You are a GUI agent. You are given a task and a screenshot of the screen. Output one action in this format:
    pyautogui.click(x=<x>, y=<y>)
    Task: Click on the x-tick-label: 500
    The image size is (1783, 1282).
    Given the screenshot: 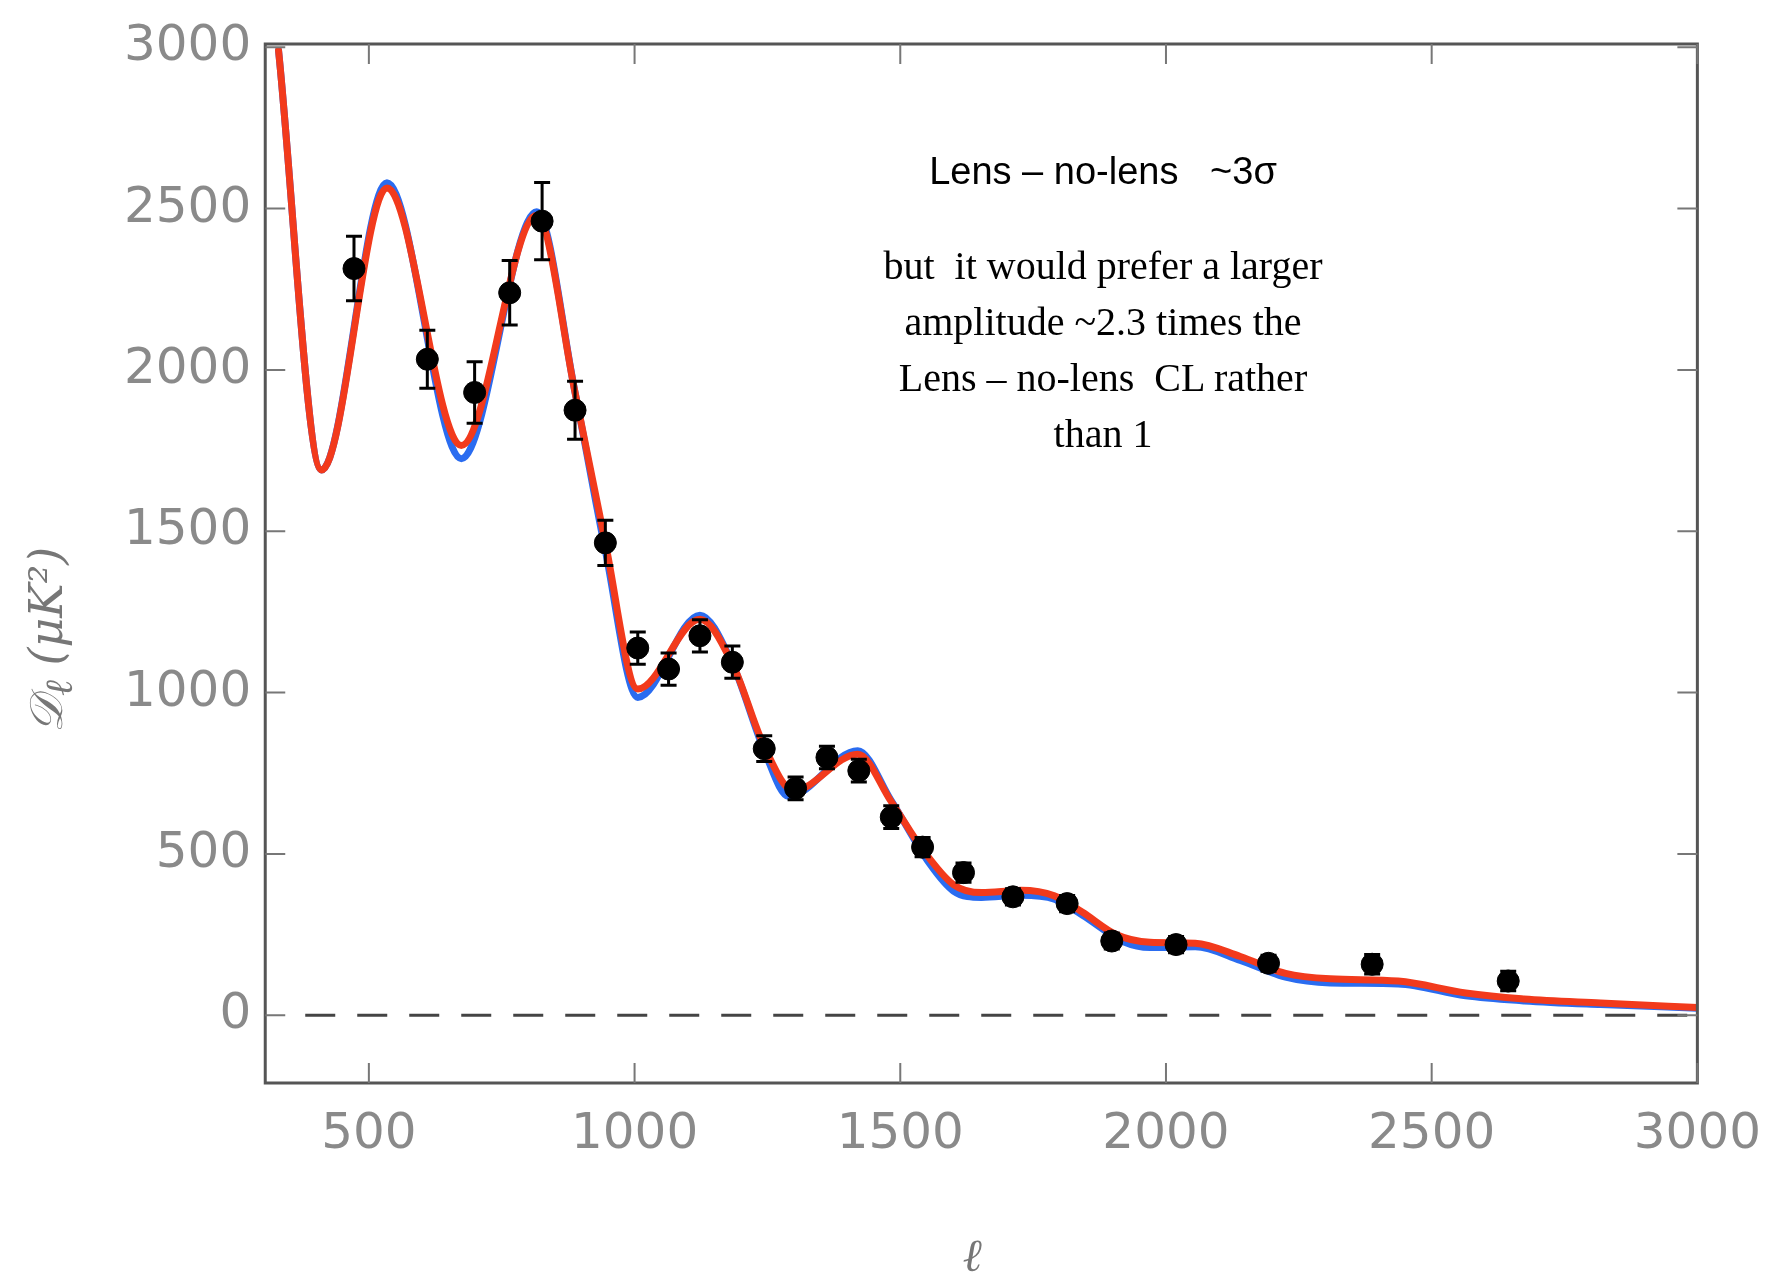 What is the action you would take?
    pyautogui.click(x=369, y=1130)
    